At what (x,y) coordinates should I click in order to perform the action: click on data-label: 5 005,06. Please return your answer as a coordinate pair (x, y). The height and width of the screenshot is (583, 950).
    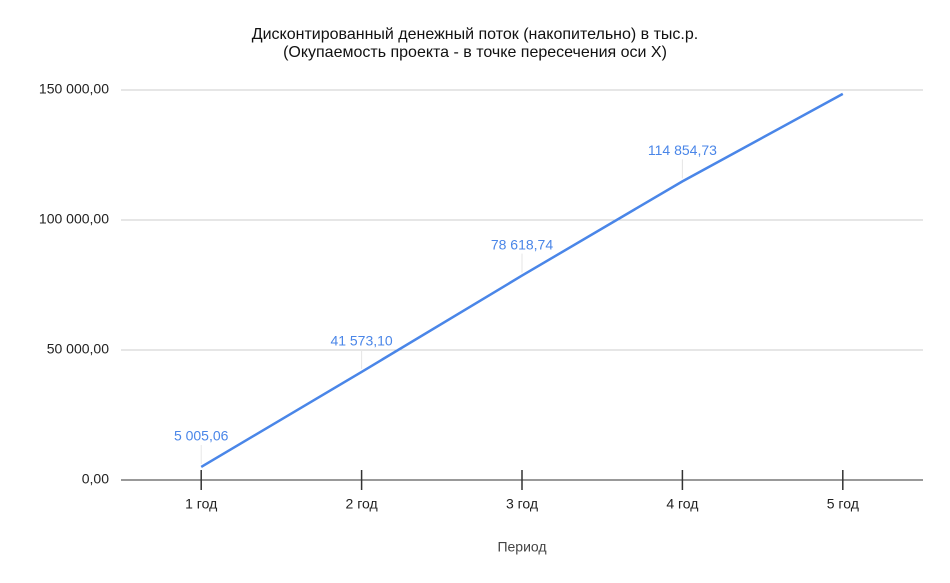
    Looking at the image, I should click on (201, 436).